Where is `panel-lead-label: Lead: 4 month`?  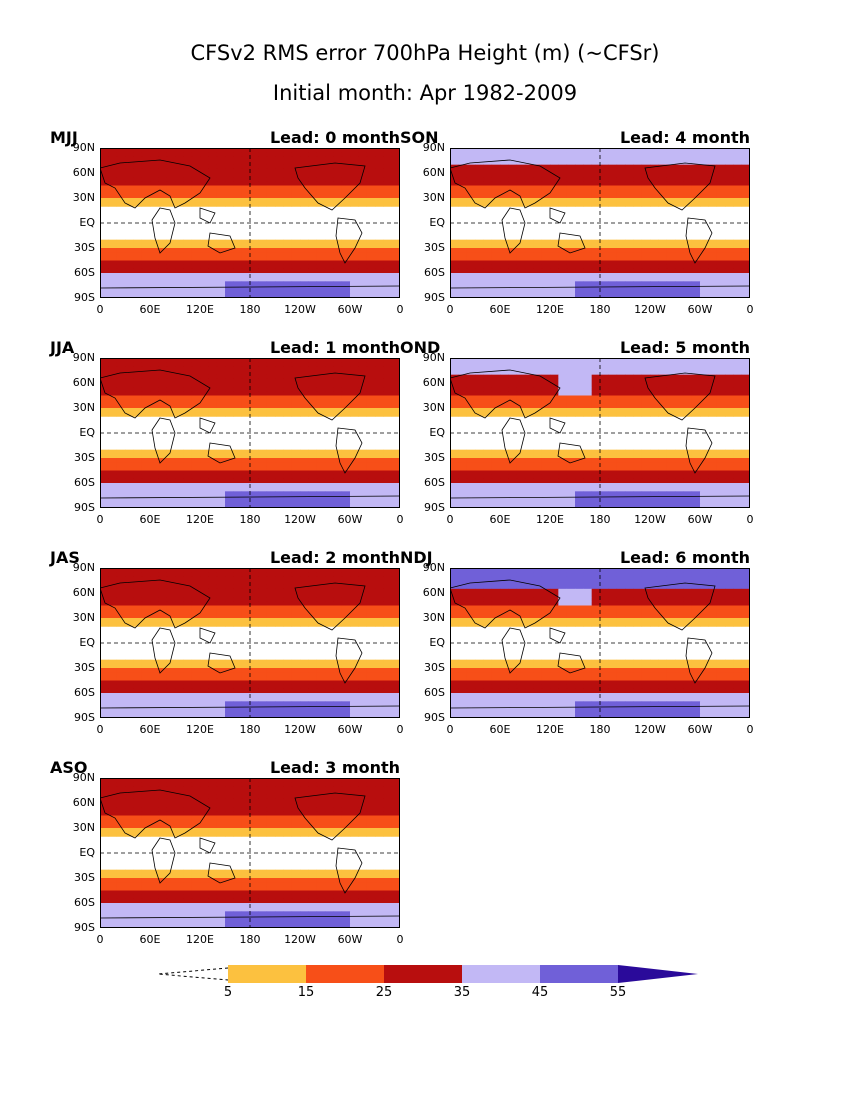 panel-lead-label: Lead: 4 month is located at coordinates (684, 137).